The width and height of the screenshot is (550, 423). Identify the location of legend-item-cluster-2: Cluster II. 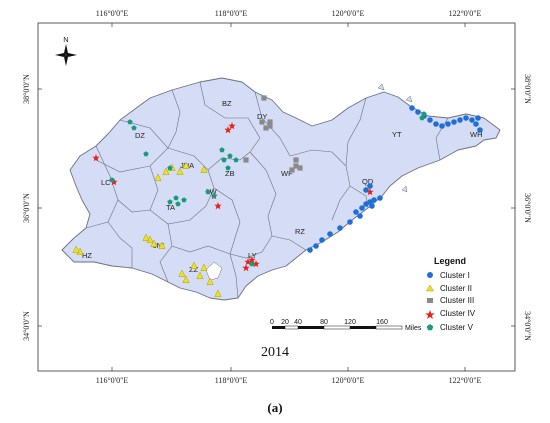
(449, 288).